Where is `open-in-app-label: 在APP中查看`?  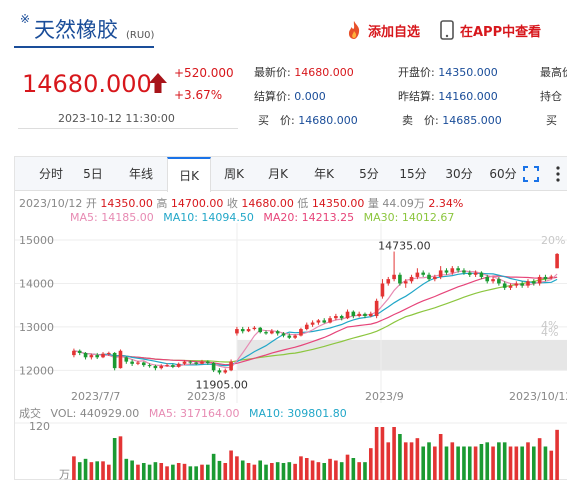
open-in-app-label: 在APP中查看 is located at coordinates (501, 32).